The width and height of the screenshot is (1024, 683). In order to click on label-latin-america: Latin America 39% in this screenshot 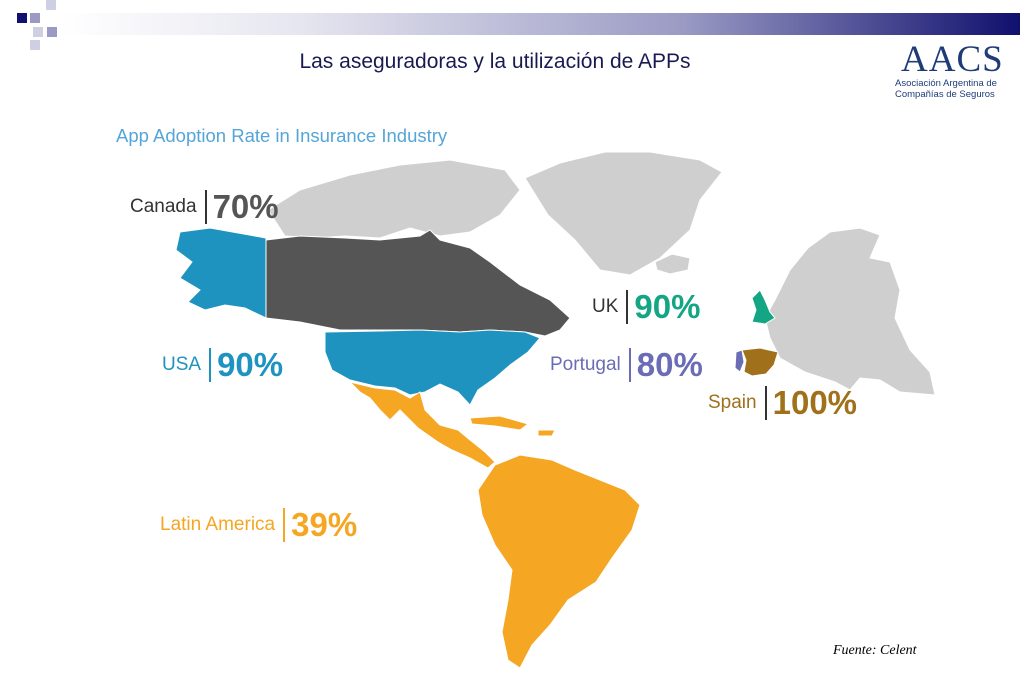, I will do `click(258, 525)`.